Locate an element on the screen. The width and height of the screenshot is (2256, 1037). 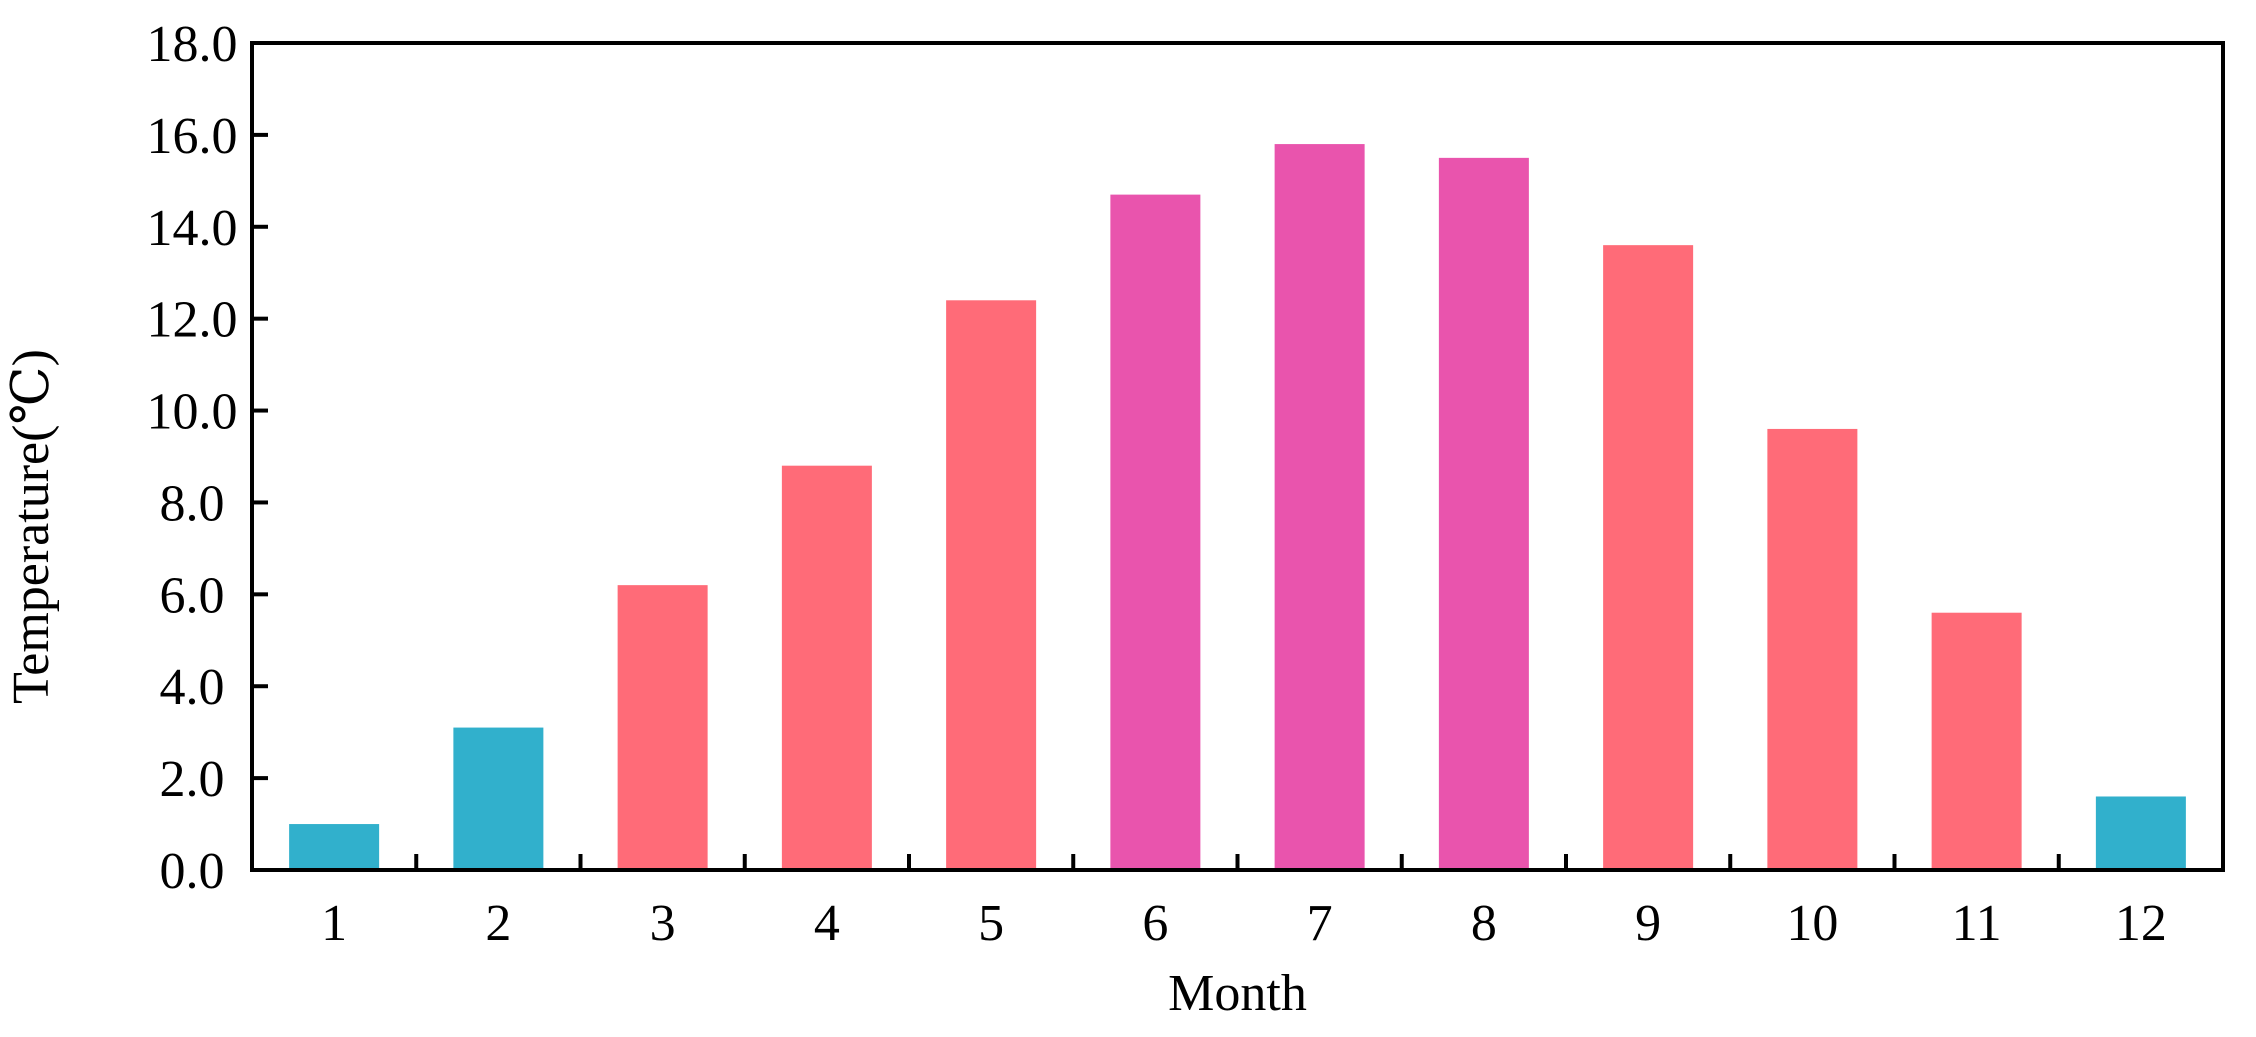
x-tick-label-7: 7 is located at coordinates (1320, 923).